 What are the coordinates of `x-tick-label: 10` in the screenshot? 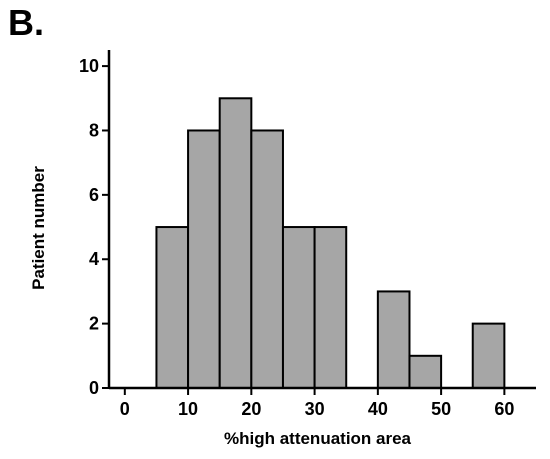 It's located at (188, 409).